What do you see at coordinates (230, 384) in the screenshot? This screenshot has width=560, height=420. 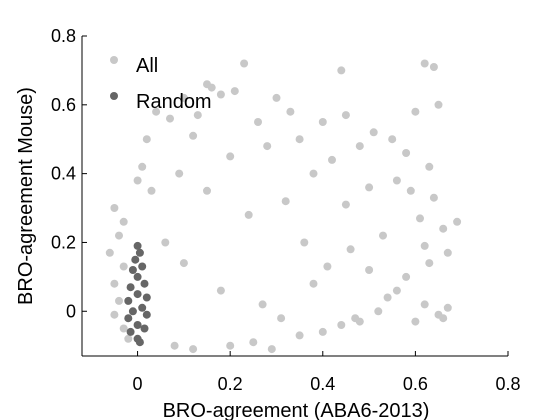 I see `x-tick-label-1: 0.2` at bounding box center [230, 384].